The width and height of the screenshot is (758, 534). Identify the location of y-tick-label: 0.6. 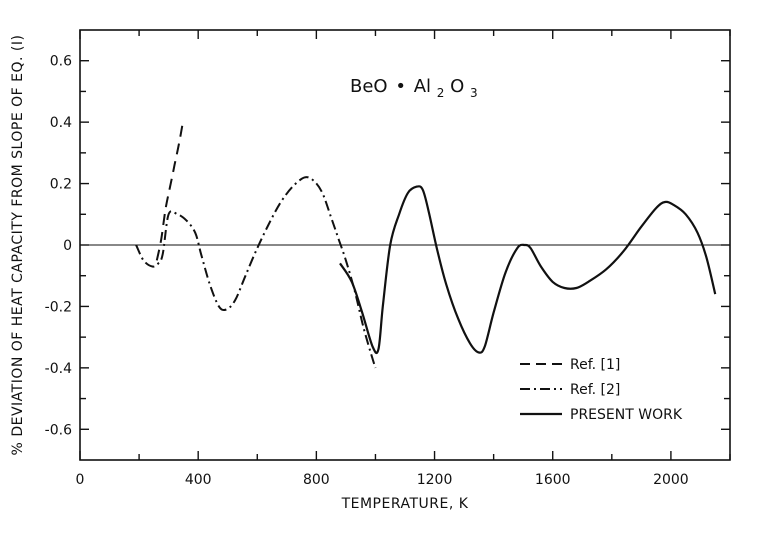
(61, 62).